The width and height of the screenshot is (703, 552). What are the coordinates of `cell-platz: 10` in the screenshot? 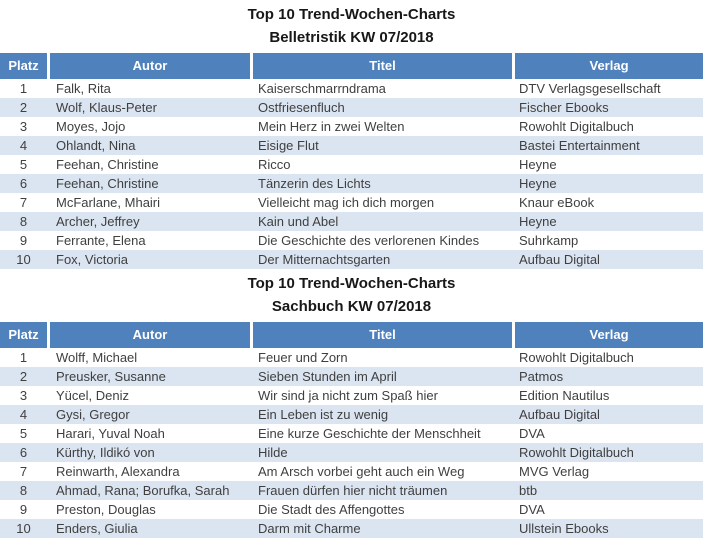 It's located at (23, 259).